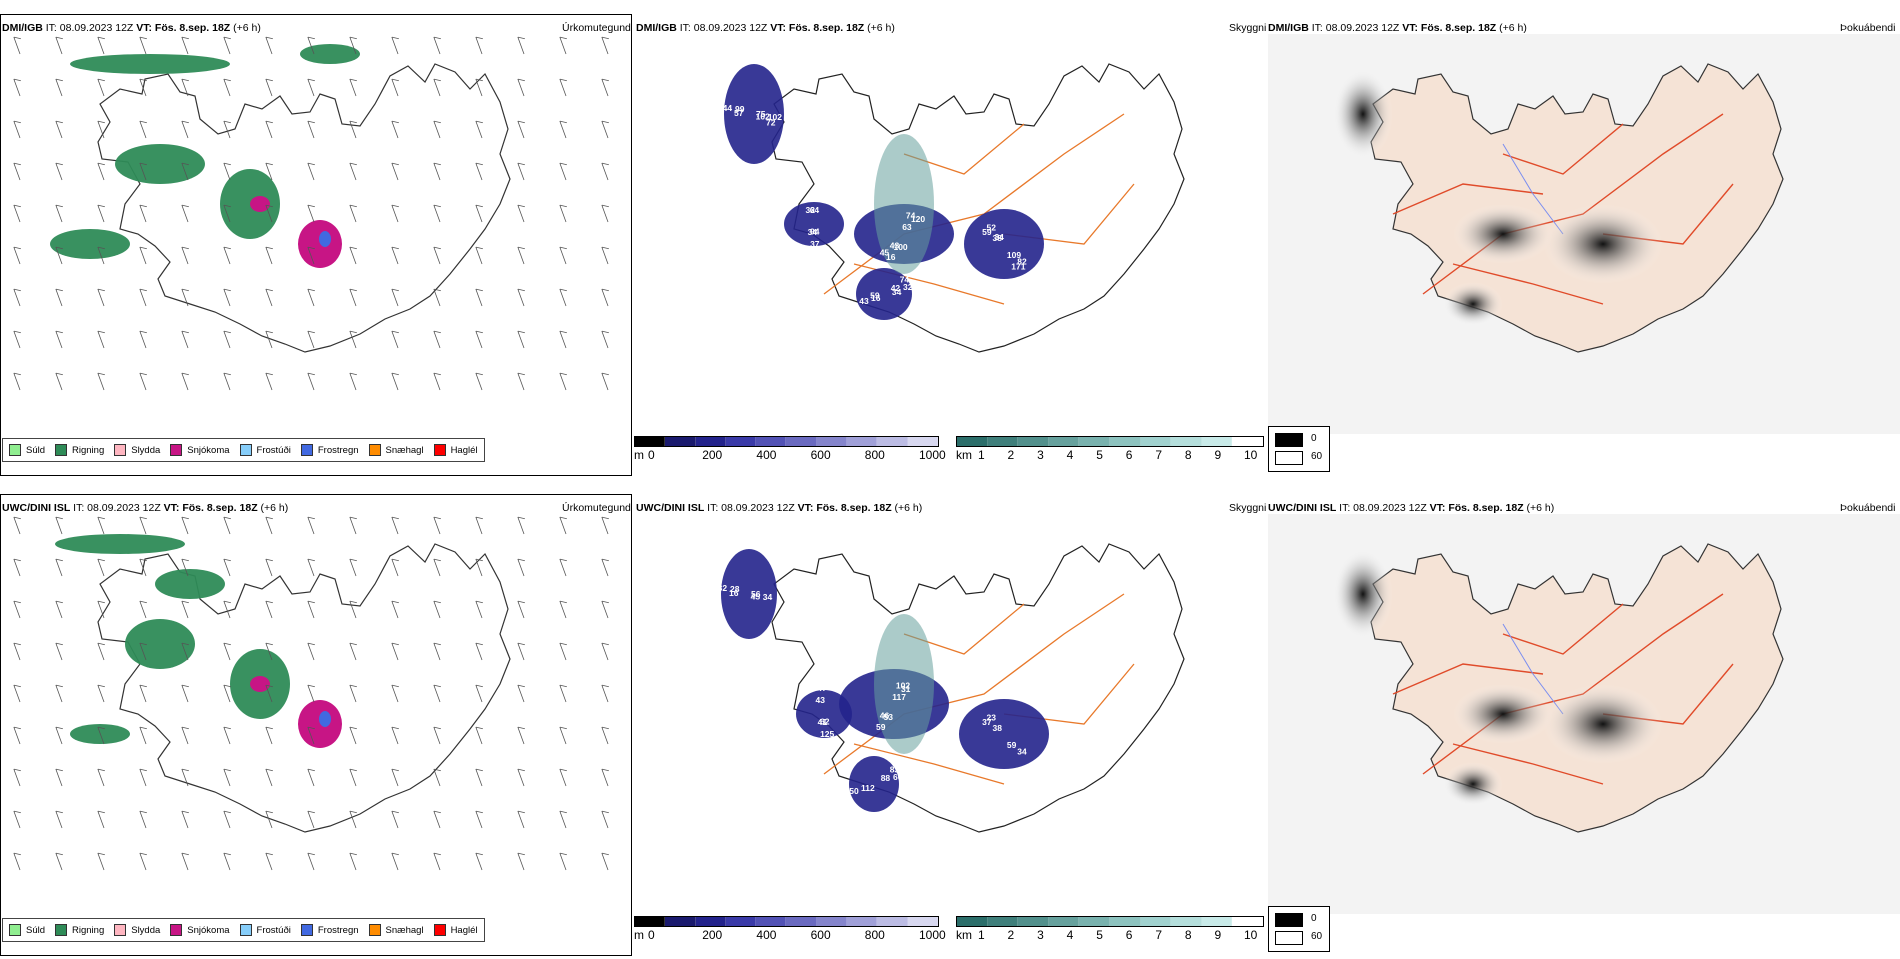  Describe the element at coordinates (273, 450) in the screenshot. I see `legend-label: Frostúði` at that location.